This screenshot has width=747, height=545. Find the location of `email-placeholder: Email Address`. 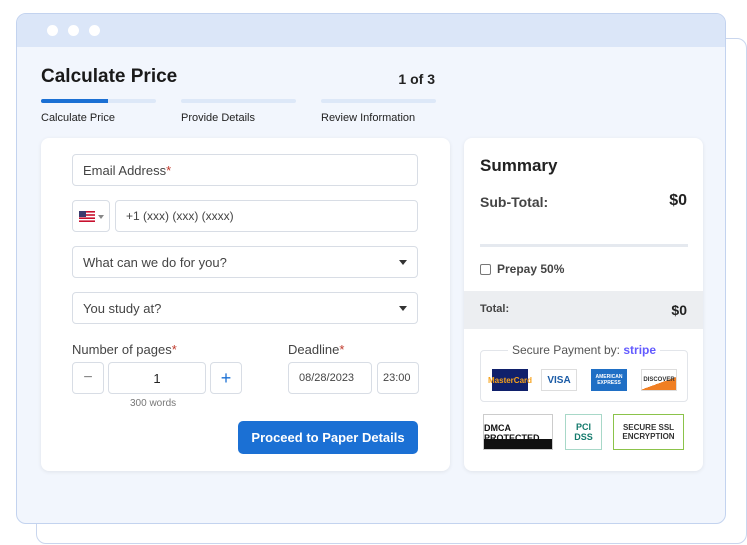

email-placeholder: Email Address is located at coordinates (125, 170).